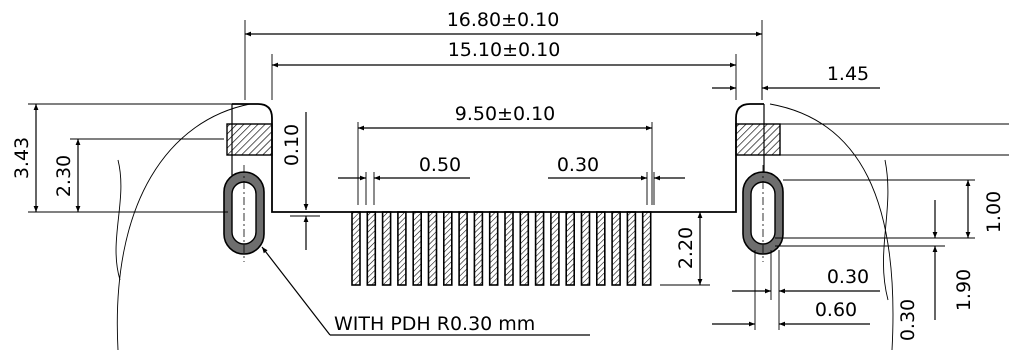 The image size is (1009, 351). Describe the element at coordinates (440, 165) in the screenshot. I see `pitch-label: 0.50` at that location.